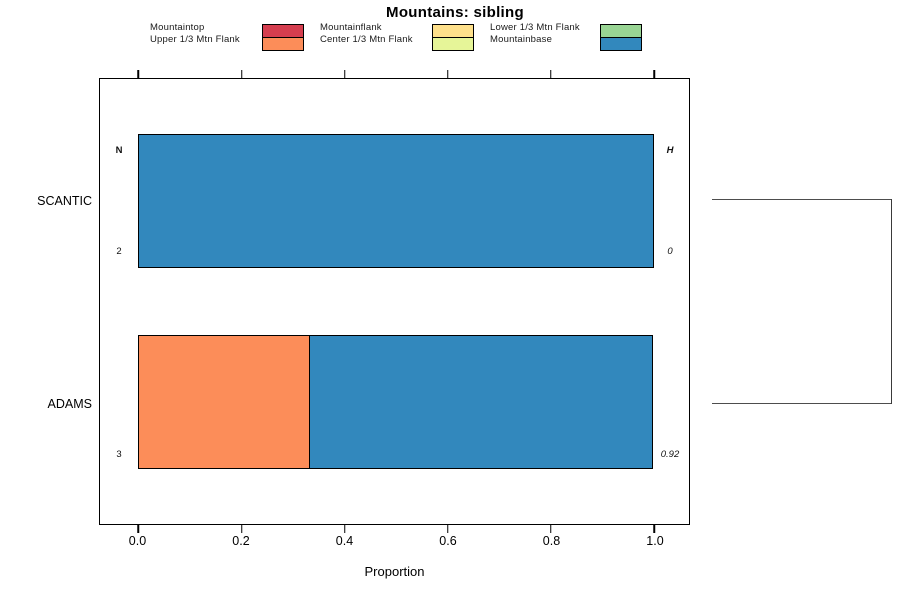 The height and width of the screenshot is (600, 900). What do you see at coordinates (453, 31) in the screenshot?
I see `legend-swatch-mountainflank` at bounding box center [453, 31].